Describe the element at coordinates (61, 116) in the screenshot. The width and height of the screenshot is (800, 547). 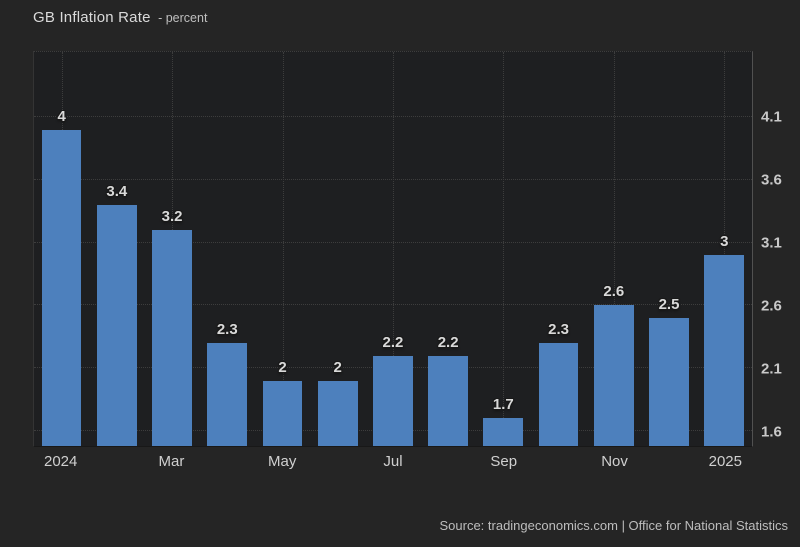
I see `bar-value-label: 4` at that location.